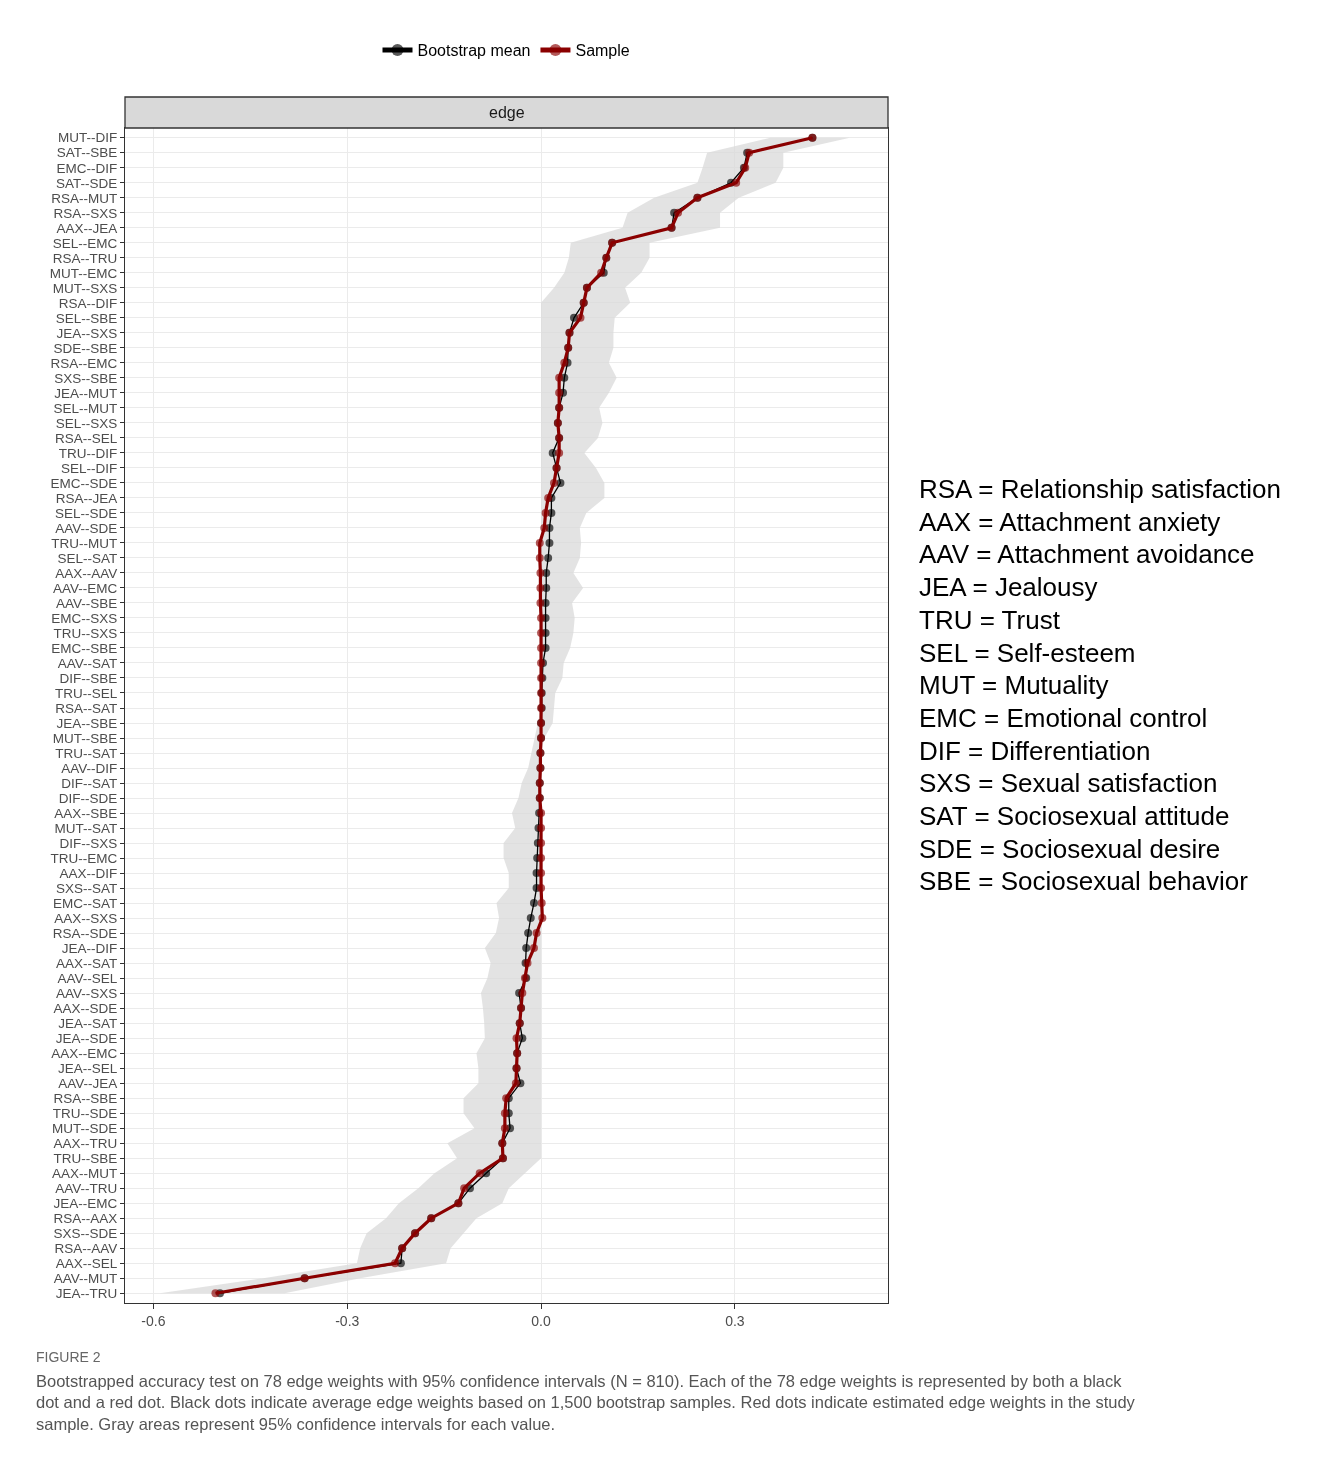 The width and height of the screenshot is (1325, 1466). Describe the element at coordinates (85, 1233) in the screenshot. I see `y-tick-label: SXS--SDE` at that location.